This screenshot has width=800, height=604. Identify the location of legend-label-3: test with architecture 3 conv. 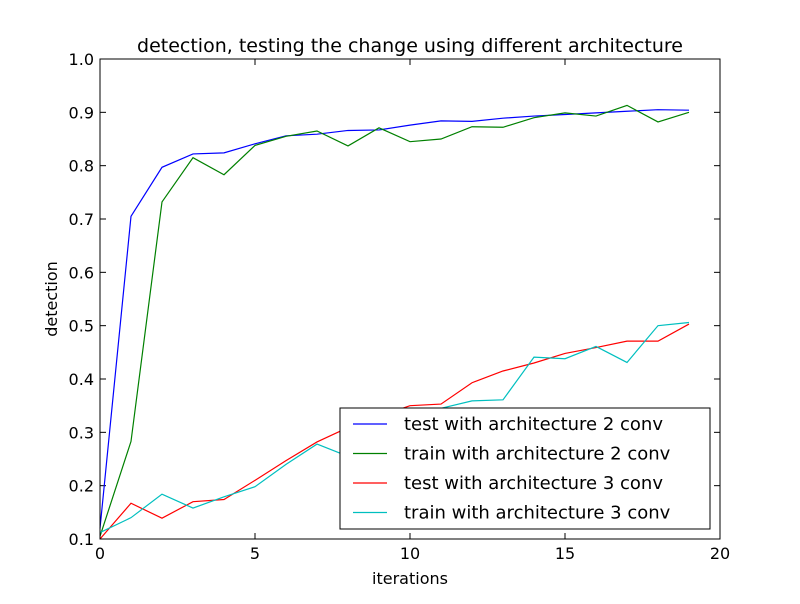
(533, 483).